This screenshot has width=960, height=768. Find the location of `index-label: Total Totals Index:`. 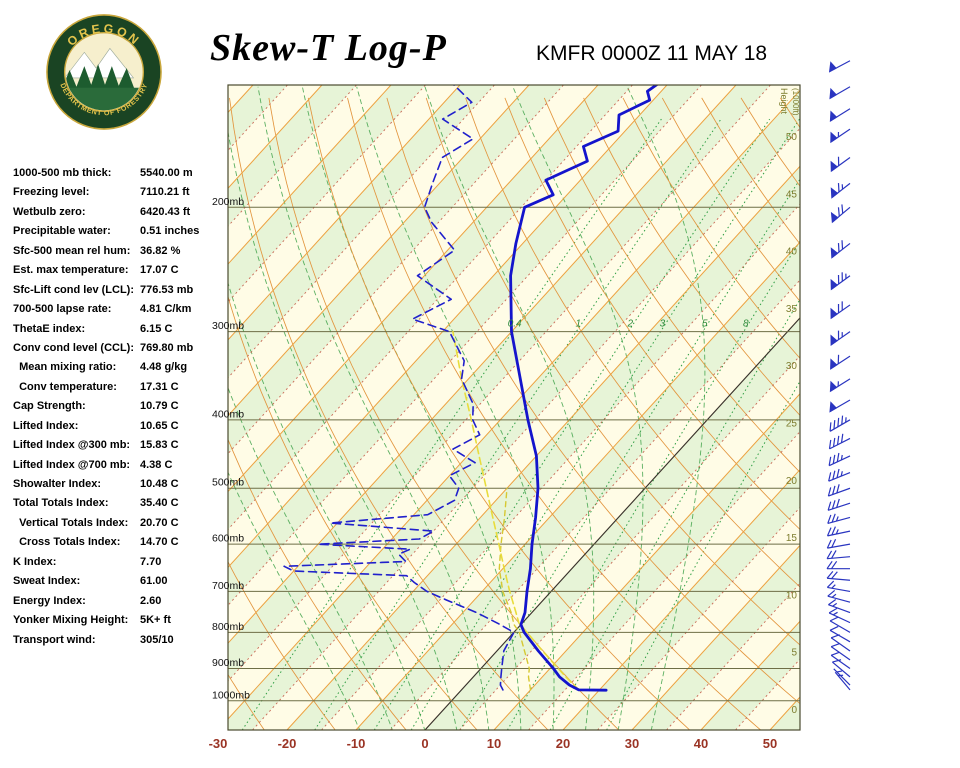

index-label: Total Totals Index: is located at coordinates (61, 503).